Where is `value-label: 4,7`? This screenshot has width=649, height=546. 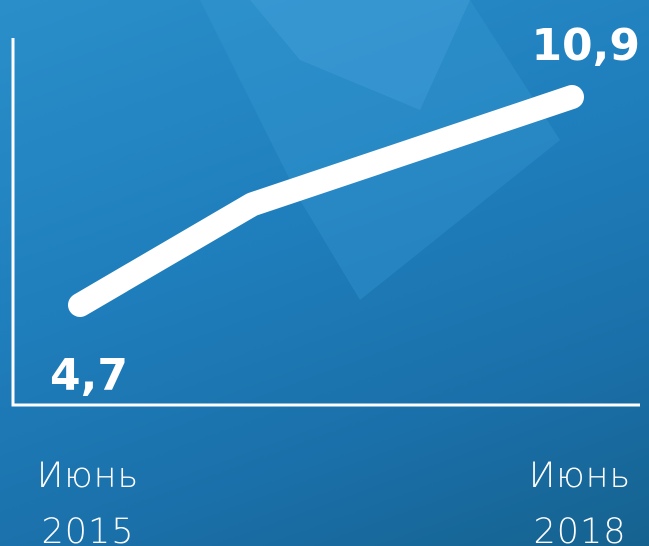
value-label: 4,7 is located at coordinates (89, 375).